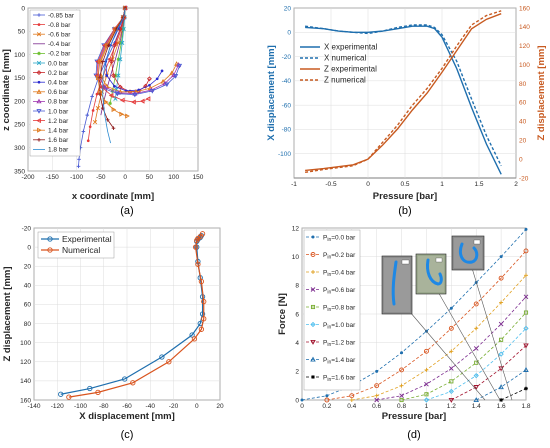 This screenshot has width=550, height=448. Describe the element at coordinates (287, 57) in the screenshot. I see `b-ytick-label: -20` at that location.